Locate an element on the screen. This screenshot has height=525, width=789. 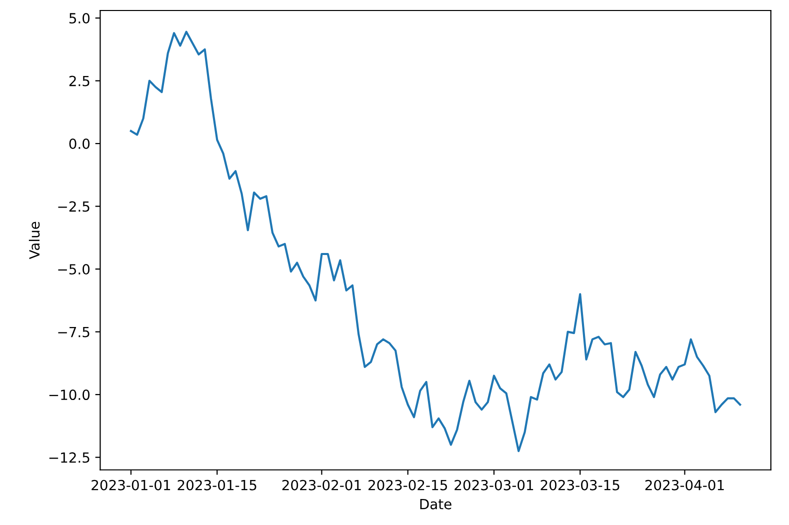
y-tick-label: −2.5 is located at coordinates (74, 206).